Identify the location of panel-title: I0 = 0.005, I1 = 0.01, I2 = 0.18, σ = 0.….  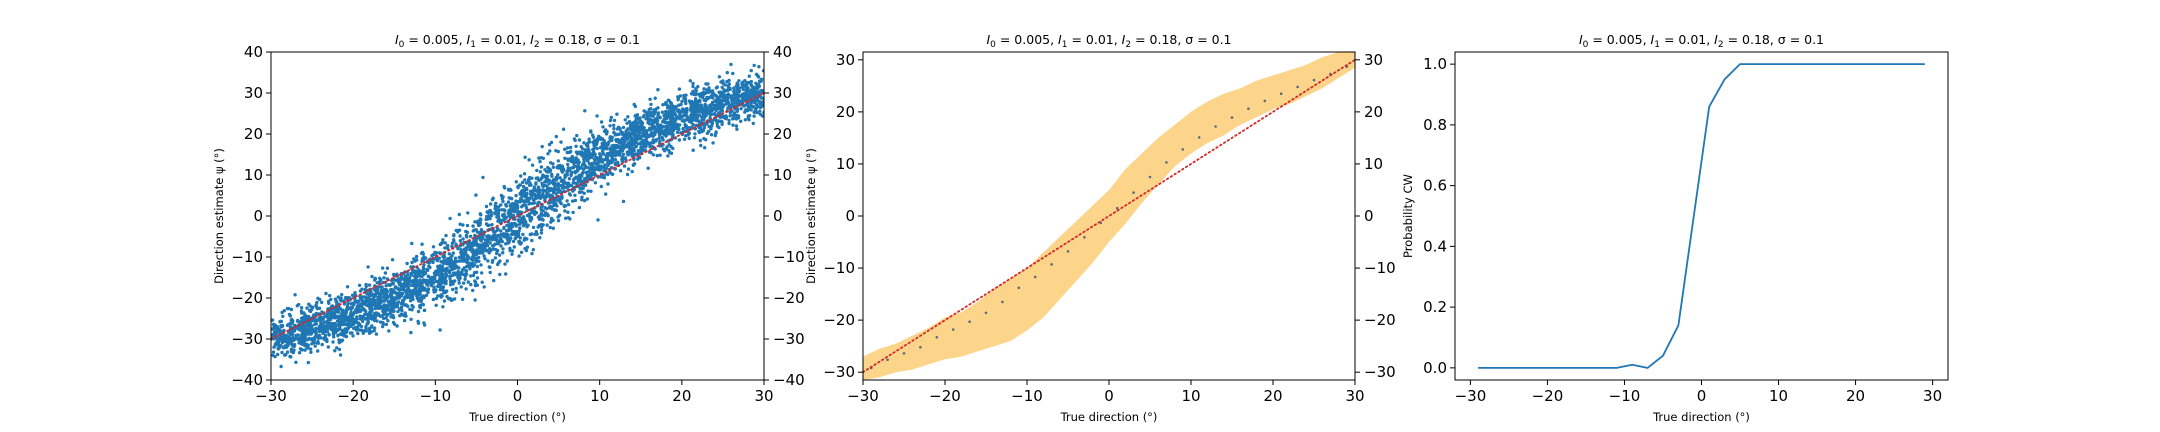
(517, 41).